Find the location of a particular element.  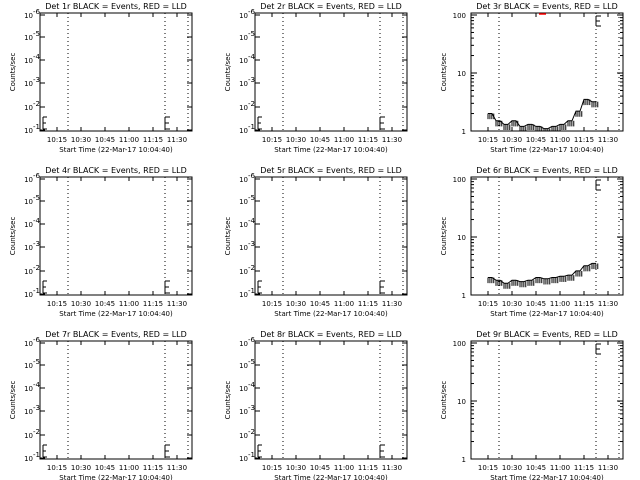

panel-title: Det 2r BLACK = Events, RED = LLD is located at coordinates (331, 6).